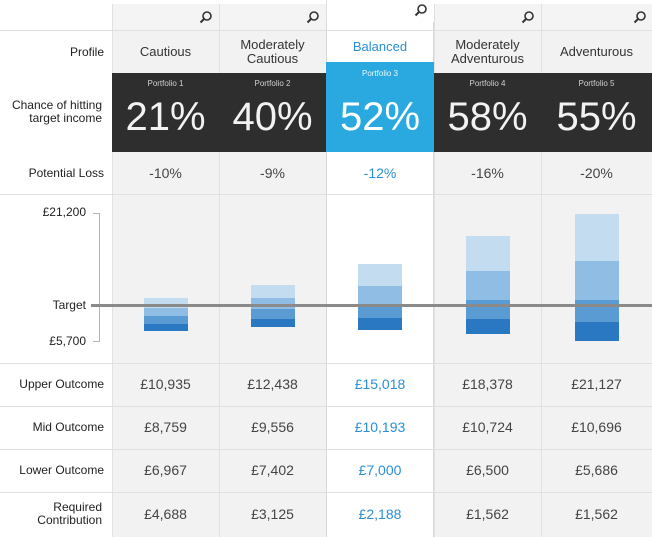 Image resolution: width=652 pixels, height=537 pixels. Describe the element at coordinates (380, 470) in the screenshot. I see `lower-outcome-value: £7,000` at that location.